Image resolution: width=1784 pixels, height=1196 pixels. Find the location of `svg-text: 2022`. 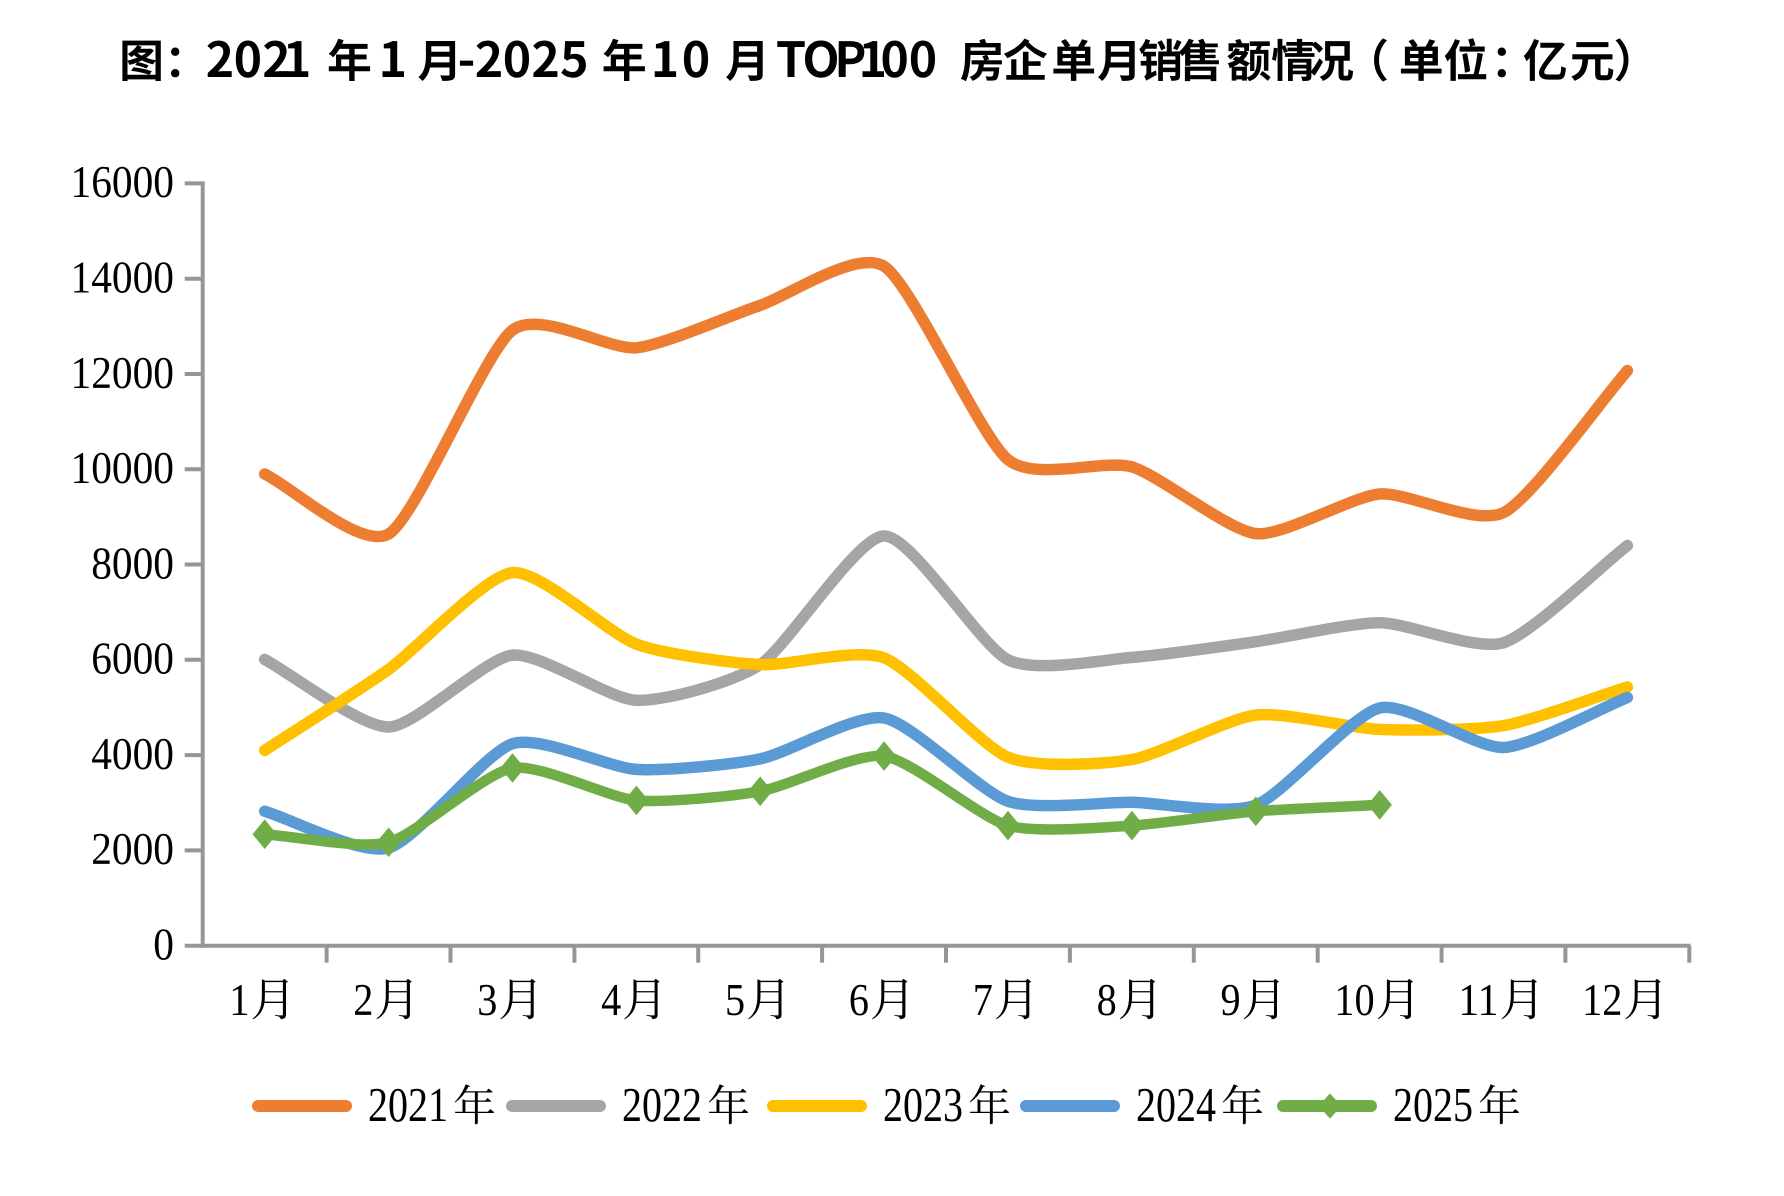

svg-text: 2022 is located at coordinates (662, 1104).